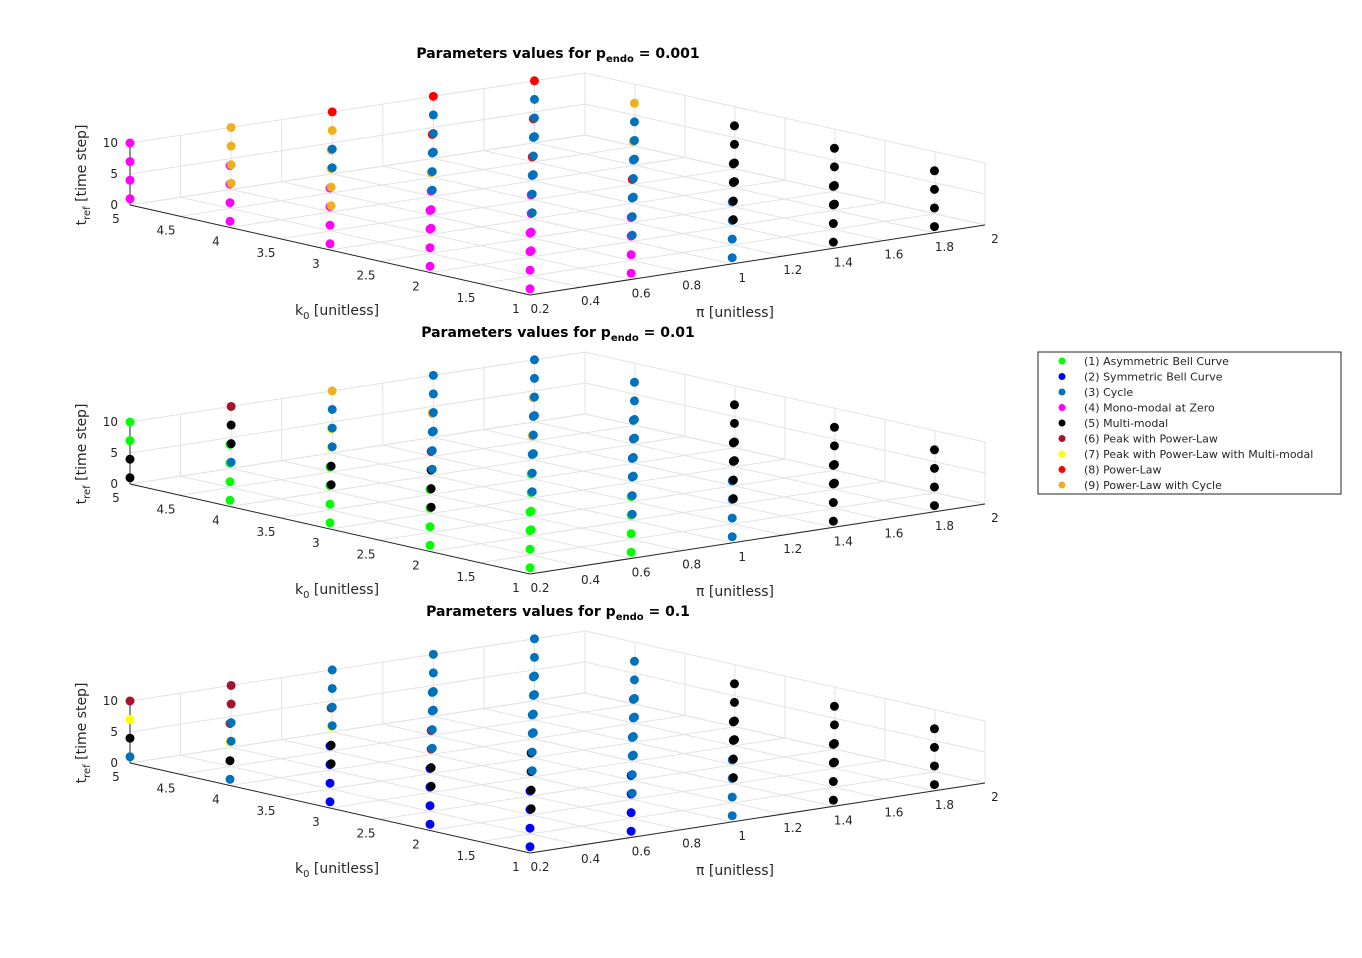  Describe the element at coordinates (165, 509) in the screenshot. I see `y-tick-label: 4.5` at that location.